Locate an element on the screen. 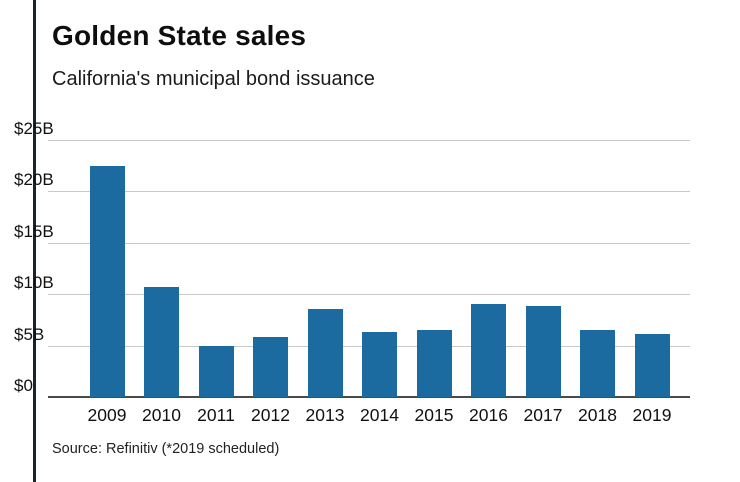 The image size is (740, 482). source-attribution: Source: Refinitiv (*2019 scheduled) is located at coordinates (166, 449).